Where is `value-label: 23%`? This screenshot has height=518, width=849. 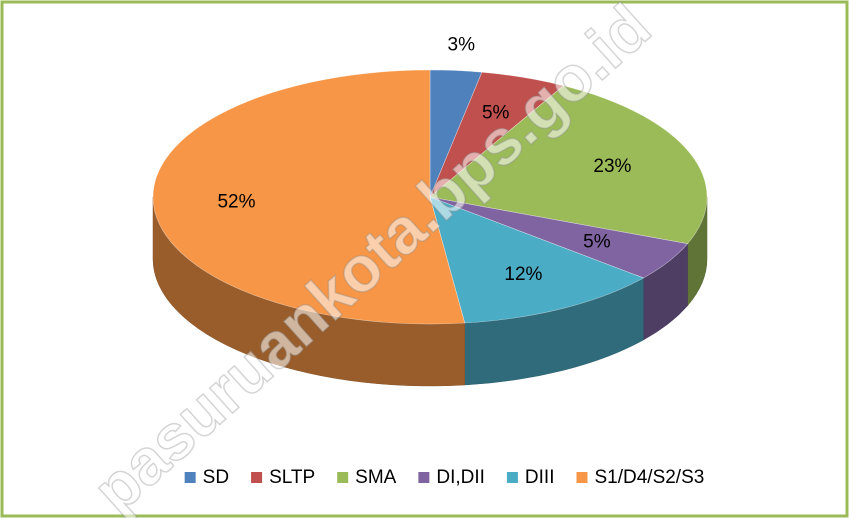 value-label: 23% is located at coordinates (612, 166).